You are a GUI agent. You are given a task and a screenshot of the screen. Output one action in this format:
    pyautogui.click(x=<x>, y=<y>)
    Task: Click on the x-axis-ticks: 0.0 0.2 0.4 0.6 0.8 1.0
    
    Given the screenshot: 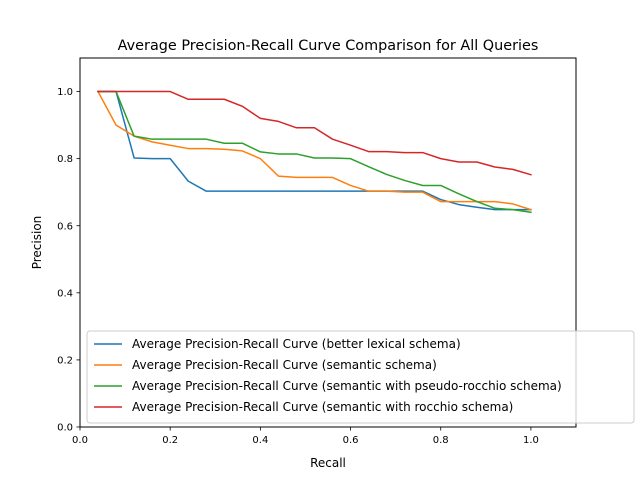 What is the action you would take?
    pyautogui.click(x=305, y=436)
    